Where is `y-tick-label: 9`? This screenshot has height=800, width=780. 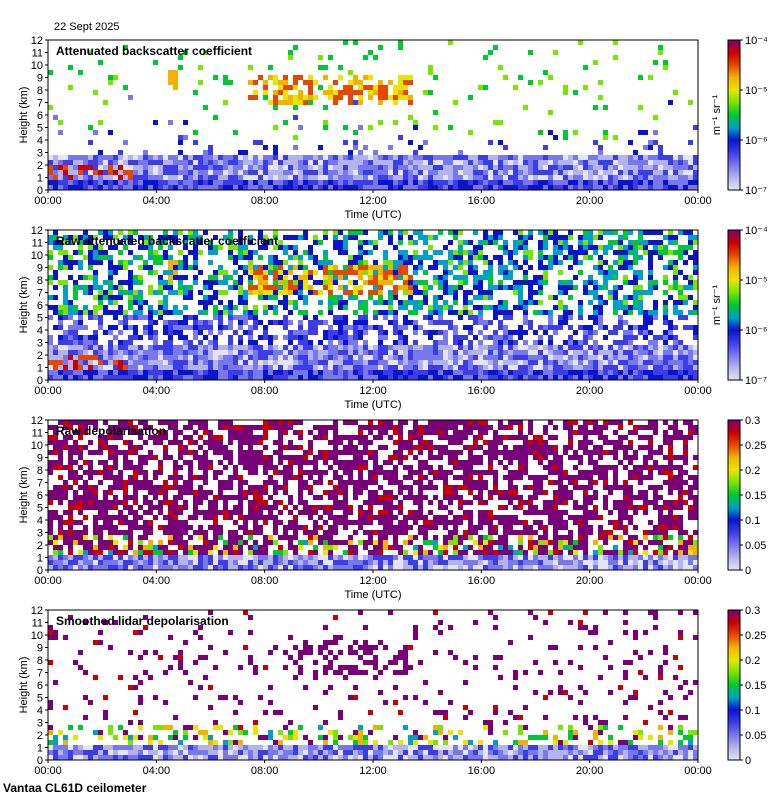 y-tick-label: 9 is located at coordinates (40, 649).